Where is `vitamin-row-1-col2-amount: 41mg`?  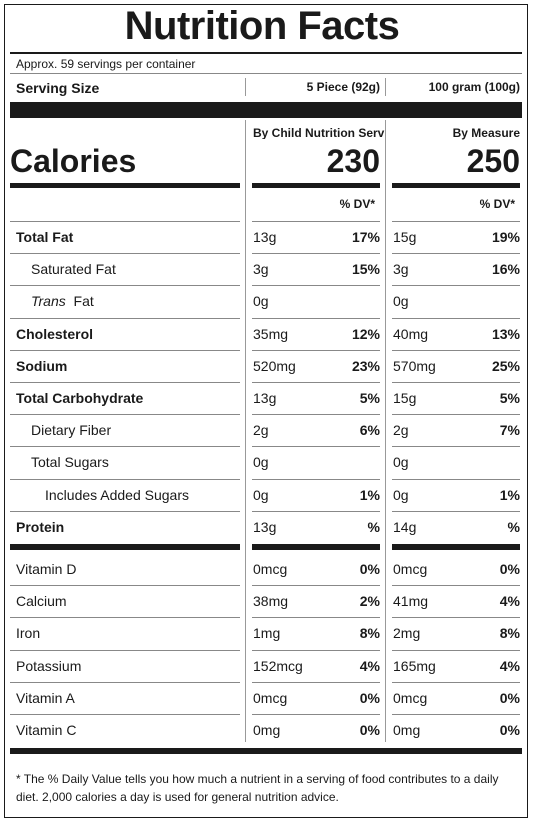
vitamin-row-1-col2-amount: 41mg is located at coordinates (411, 601).